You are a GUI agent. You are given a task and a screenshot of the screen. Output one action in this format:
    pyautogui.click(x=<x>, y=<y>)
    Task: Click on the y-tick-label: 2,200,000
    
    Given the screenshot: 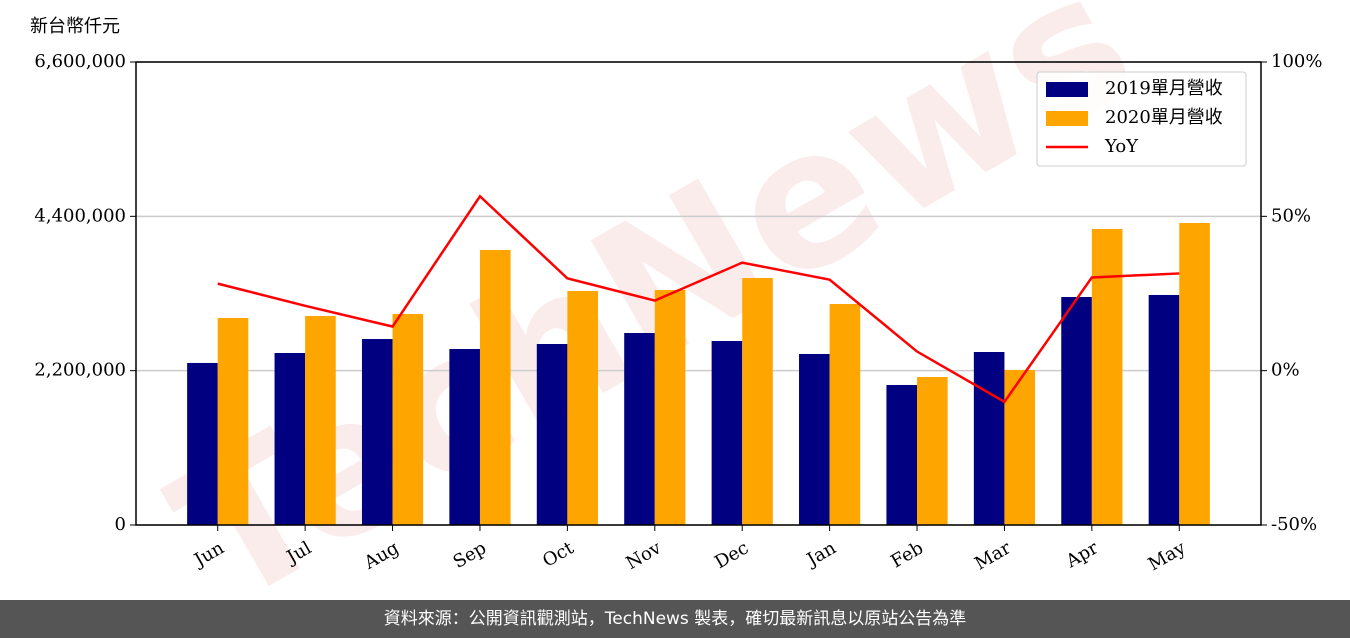 What is the action you would take?
    pyautogui.click(x=80, y=370)
    